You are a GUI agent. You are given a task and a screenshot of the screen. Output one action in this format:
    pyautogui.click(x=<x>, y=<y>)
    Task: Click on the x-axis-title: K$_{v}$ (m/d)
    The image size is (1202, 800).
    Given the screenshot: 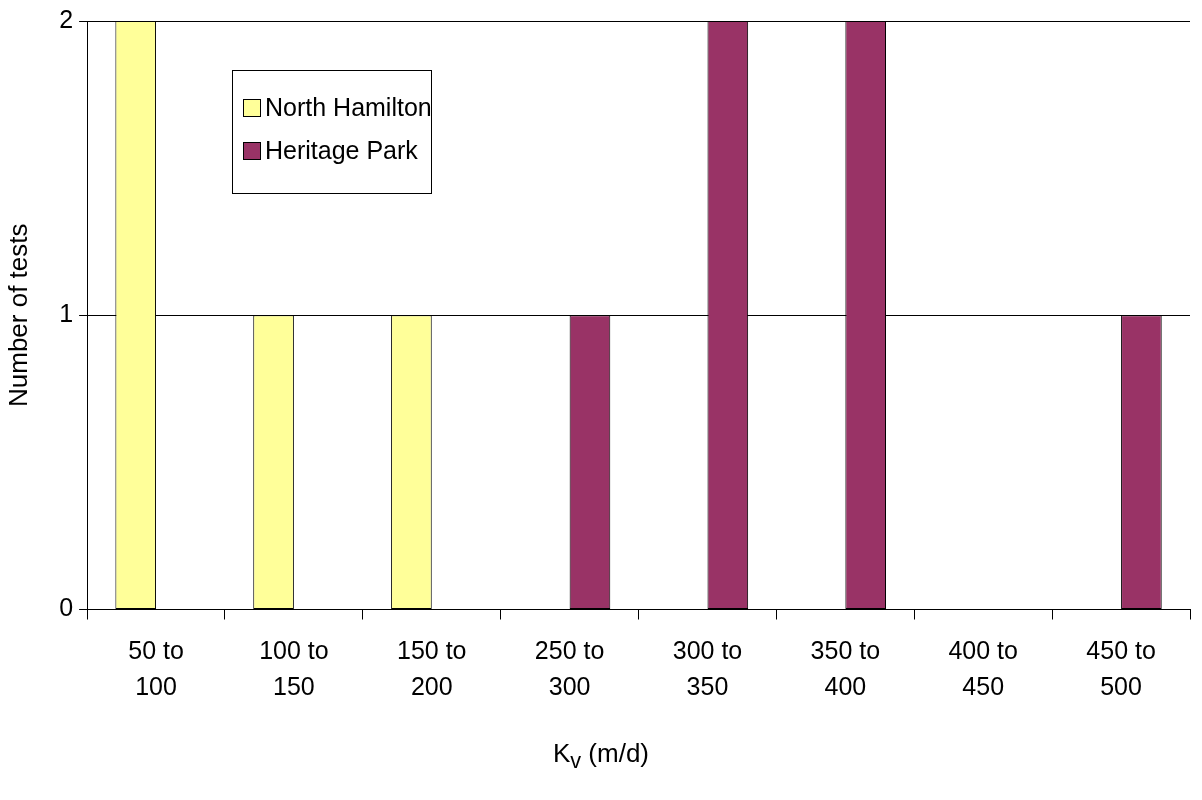 What is the action you would take?
    pyautogui.click(x=601, y=756)
    